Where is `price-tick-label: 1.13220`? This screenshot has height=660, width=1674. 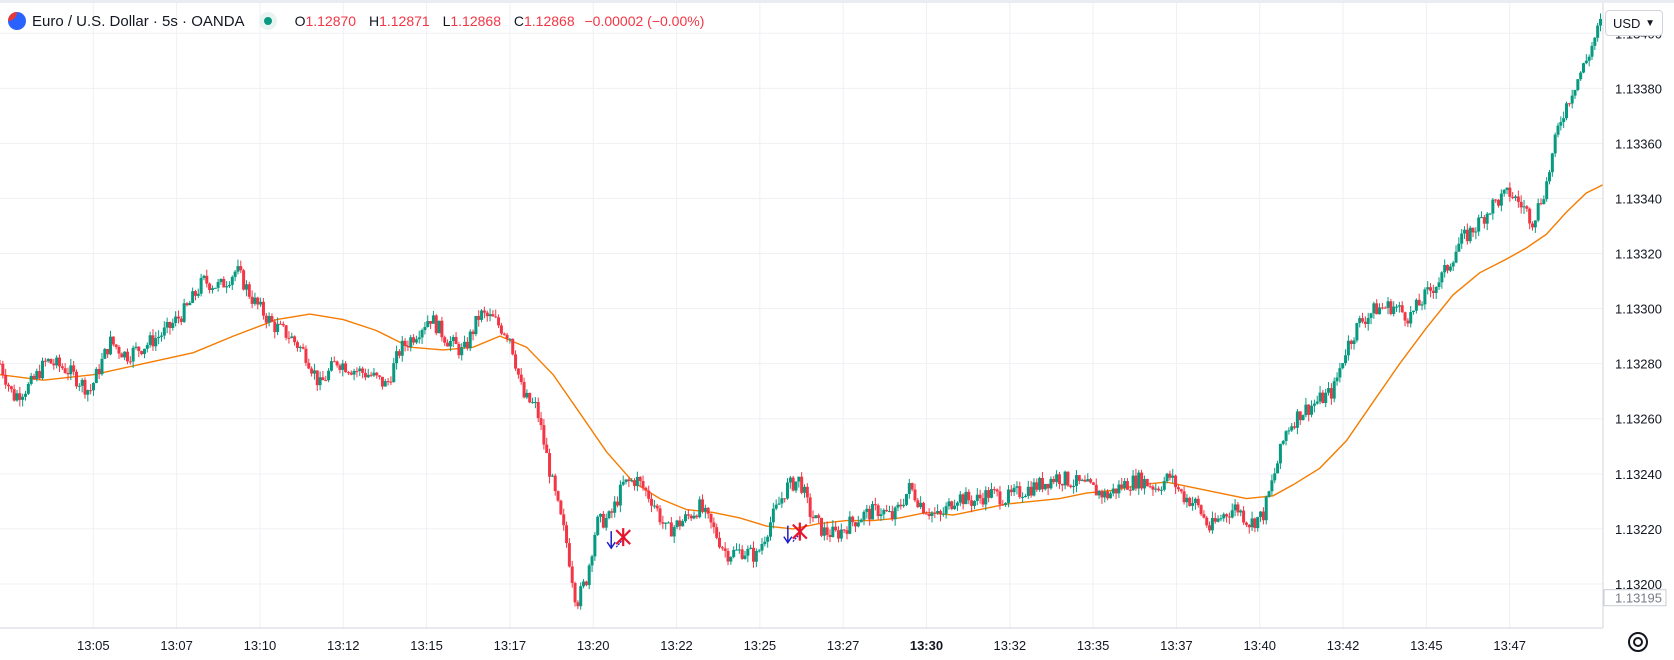
price-tick-label: 1.13220 is located at coordinates (1638, 529).